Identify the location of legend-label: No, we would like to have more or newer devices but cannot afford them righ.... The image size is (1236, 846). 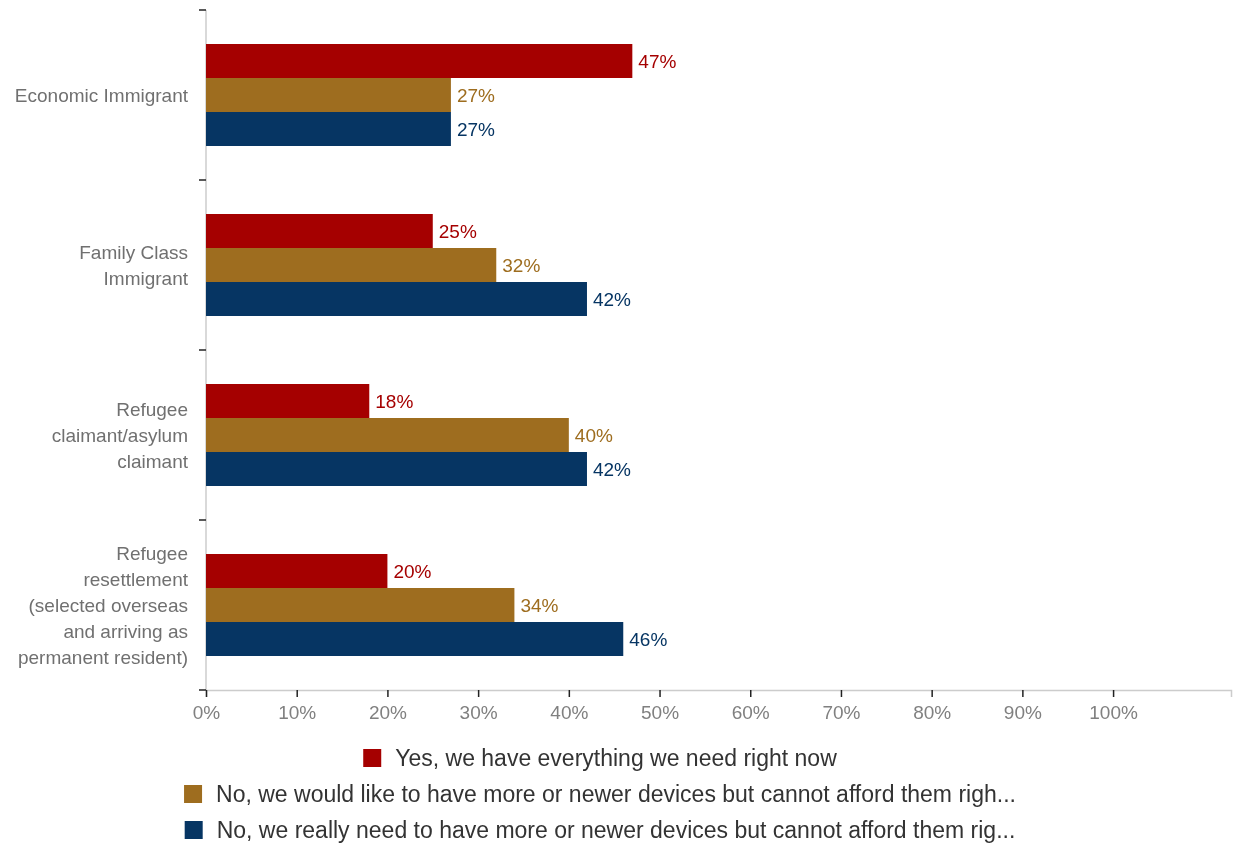
(616, 794).